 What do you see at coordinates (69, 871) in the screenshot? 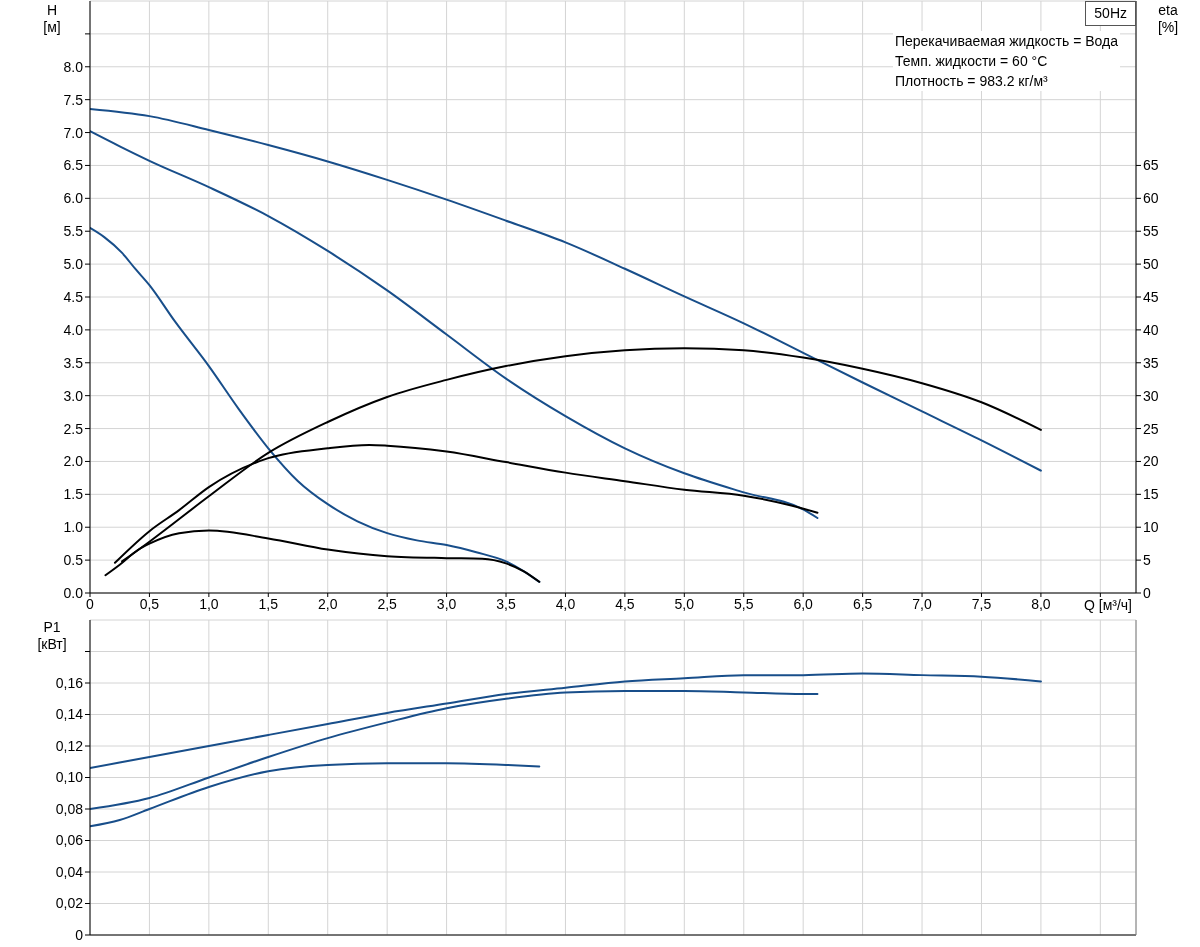
I see `y-tick-label: 0,04` at bounding box center [69, 871].